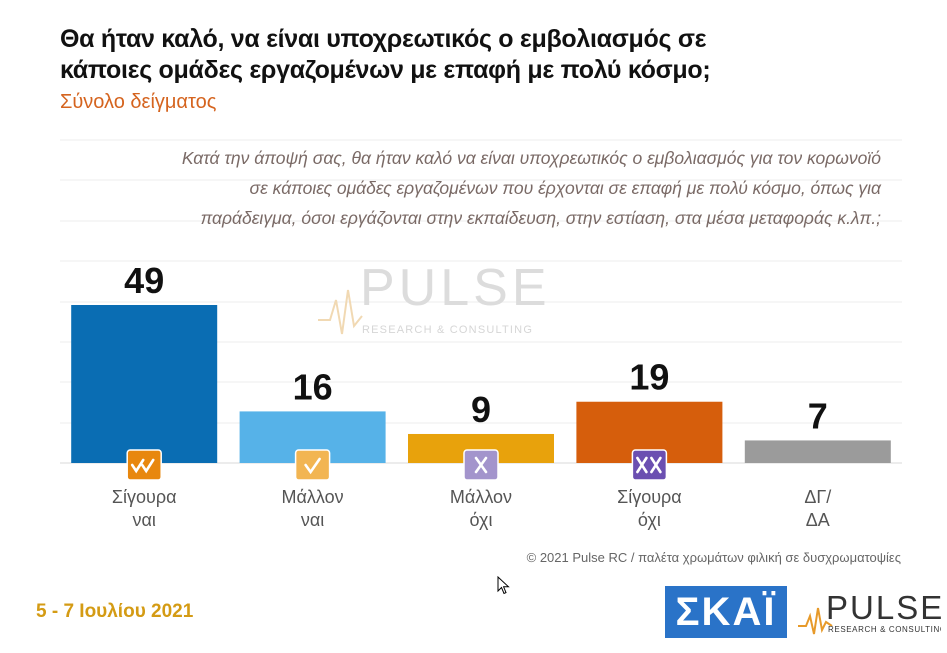  What do you see at coordinates (726, 612) in the screenshot?
I see `skai-logo: ΣΚΑΪ` at bounding box center [726, 612].